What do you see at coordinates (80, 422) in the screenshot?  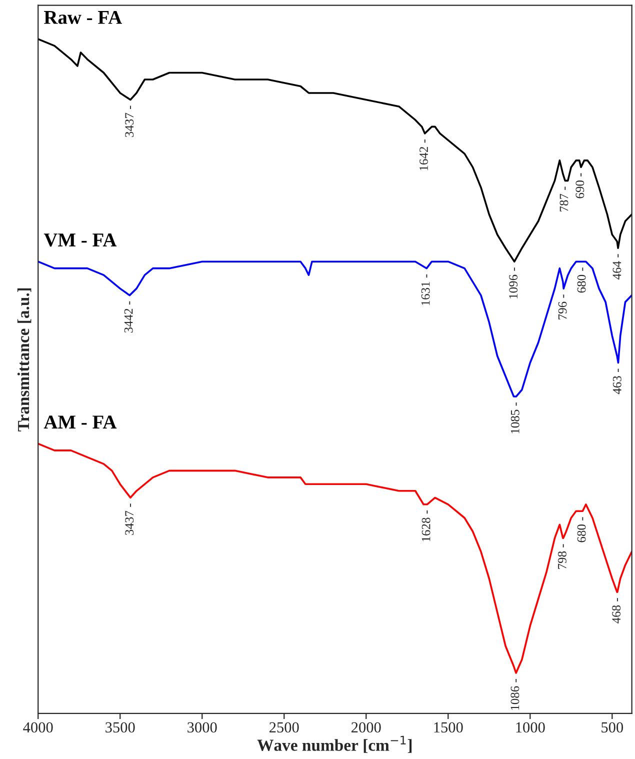 I see `series-label: AM - FA` at bounding box center [80, 422].